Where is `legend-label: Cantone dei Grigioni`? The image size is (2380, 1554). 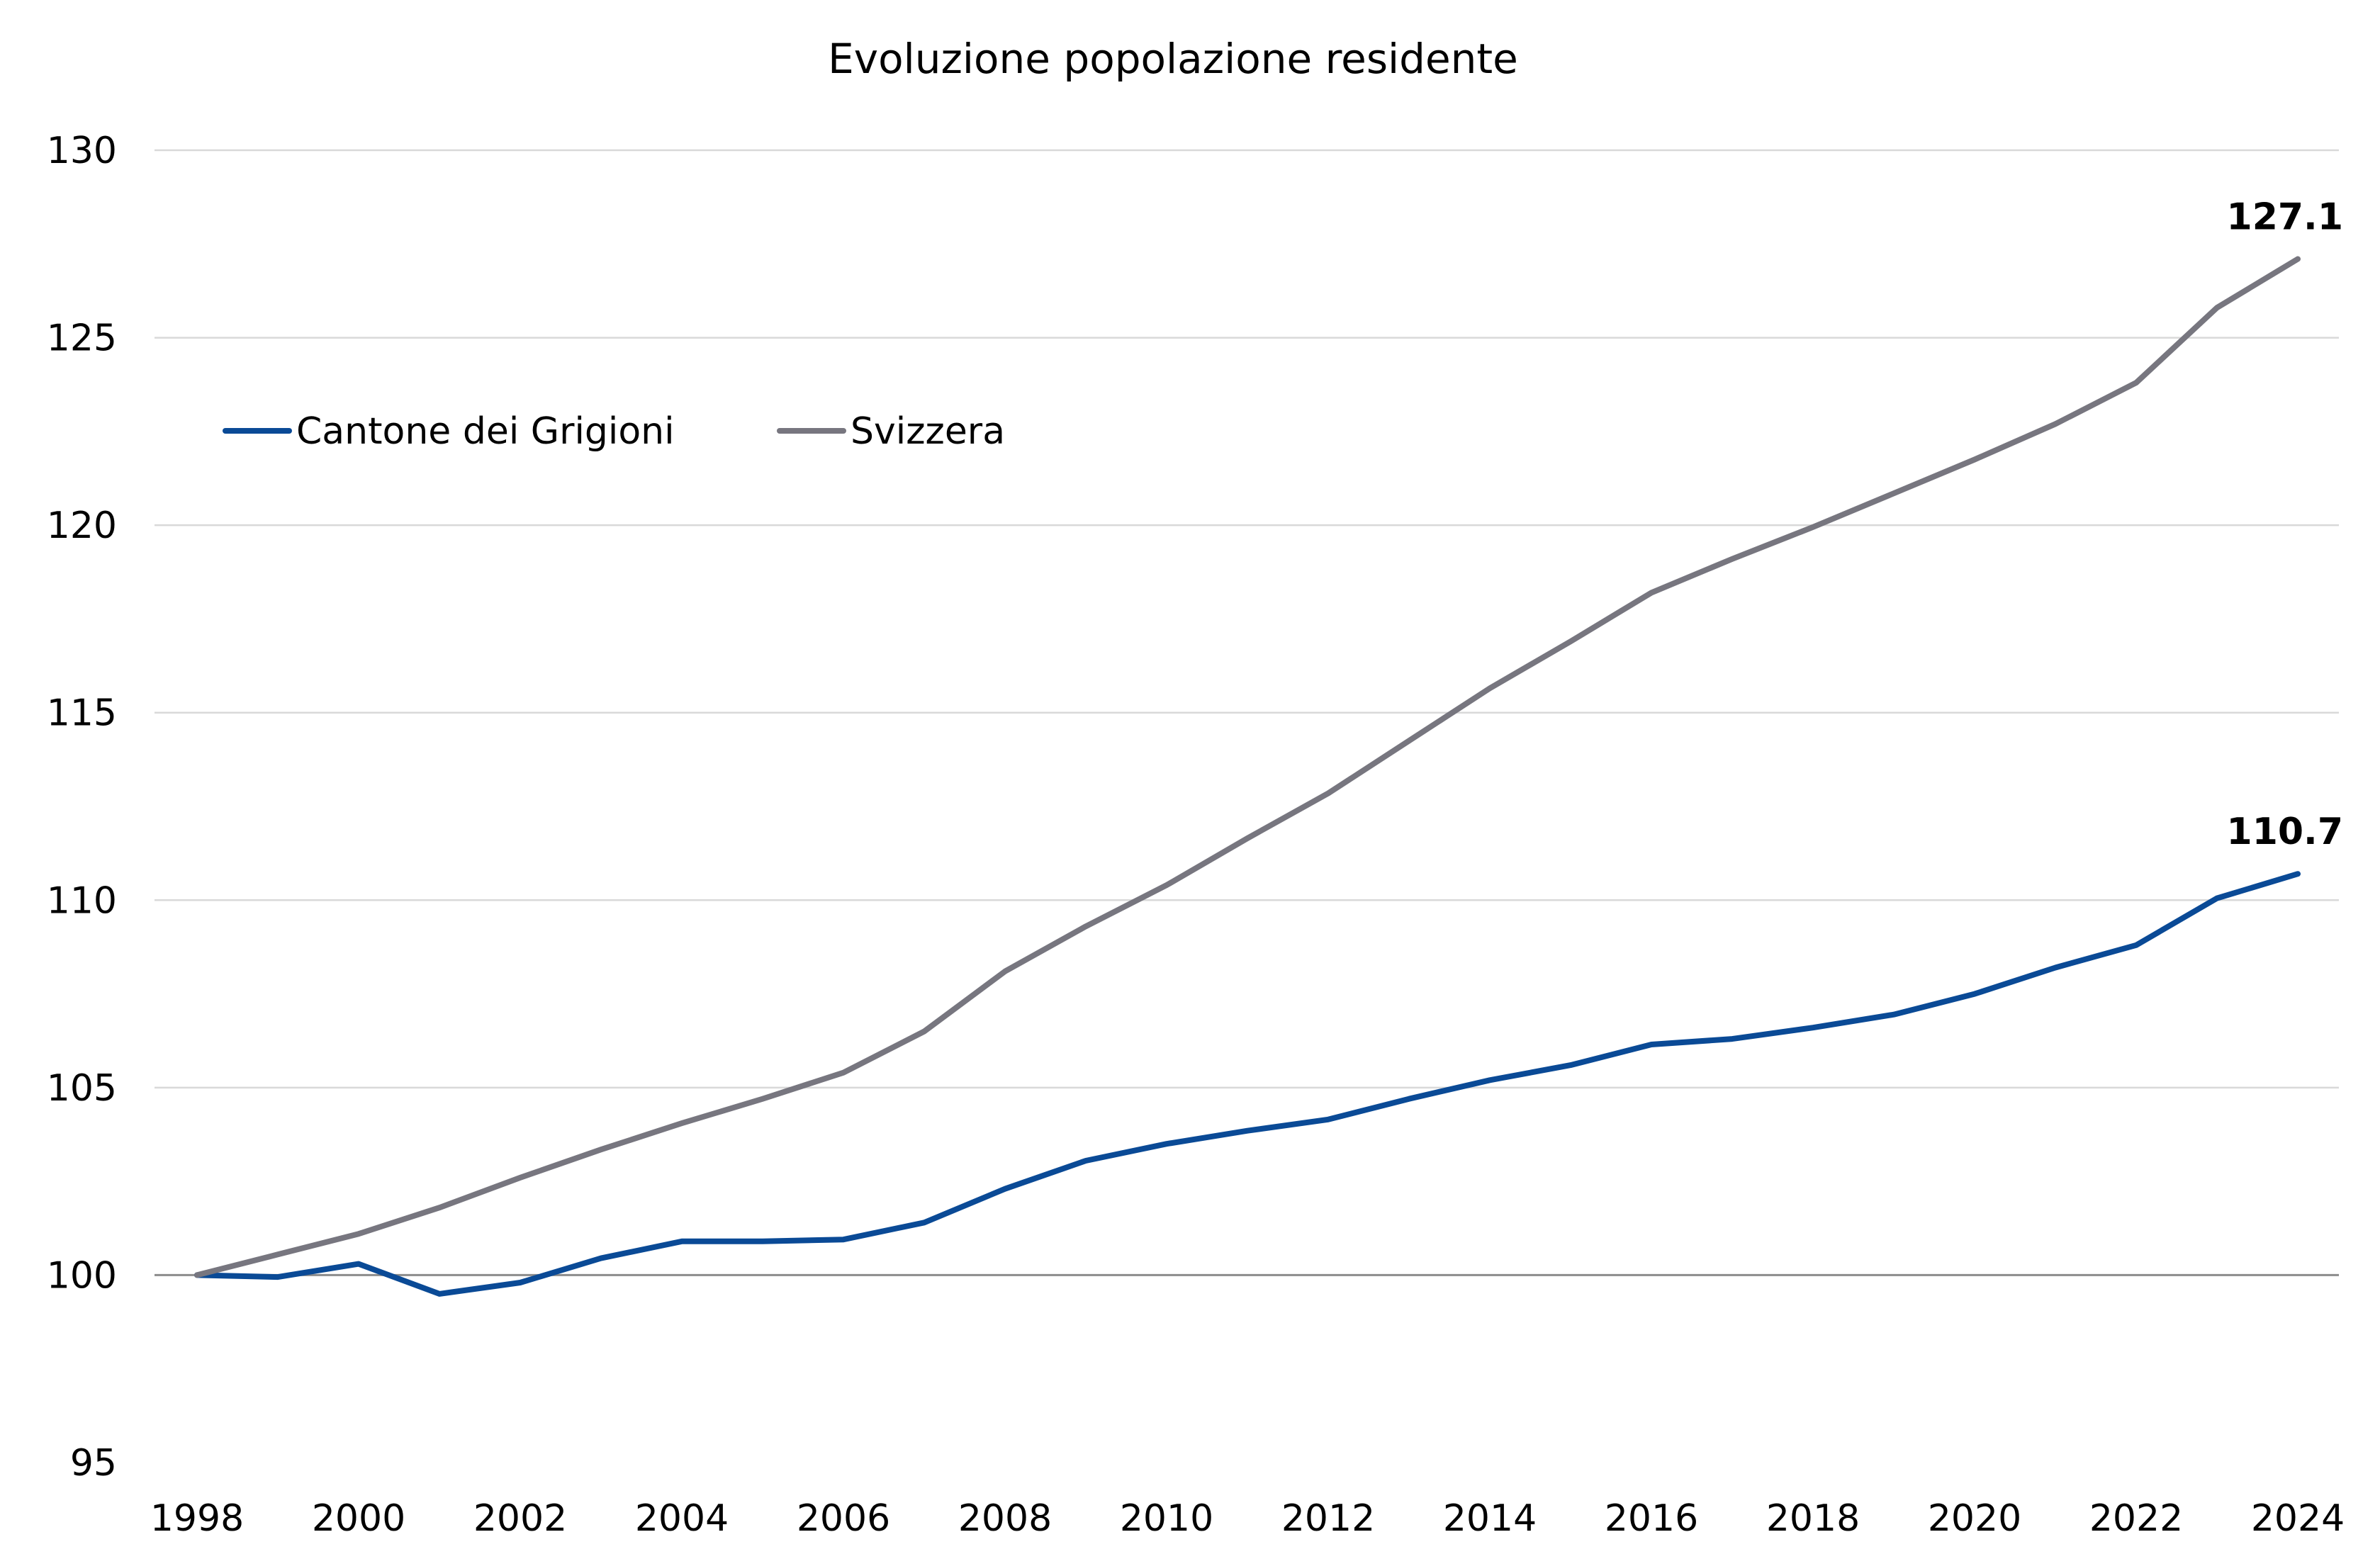
legend-label: Cantone dei Grigioni is located at coordinates (486, 431).